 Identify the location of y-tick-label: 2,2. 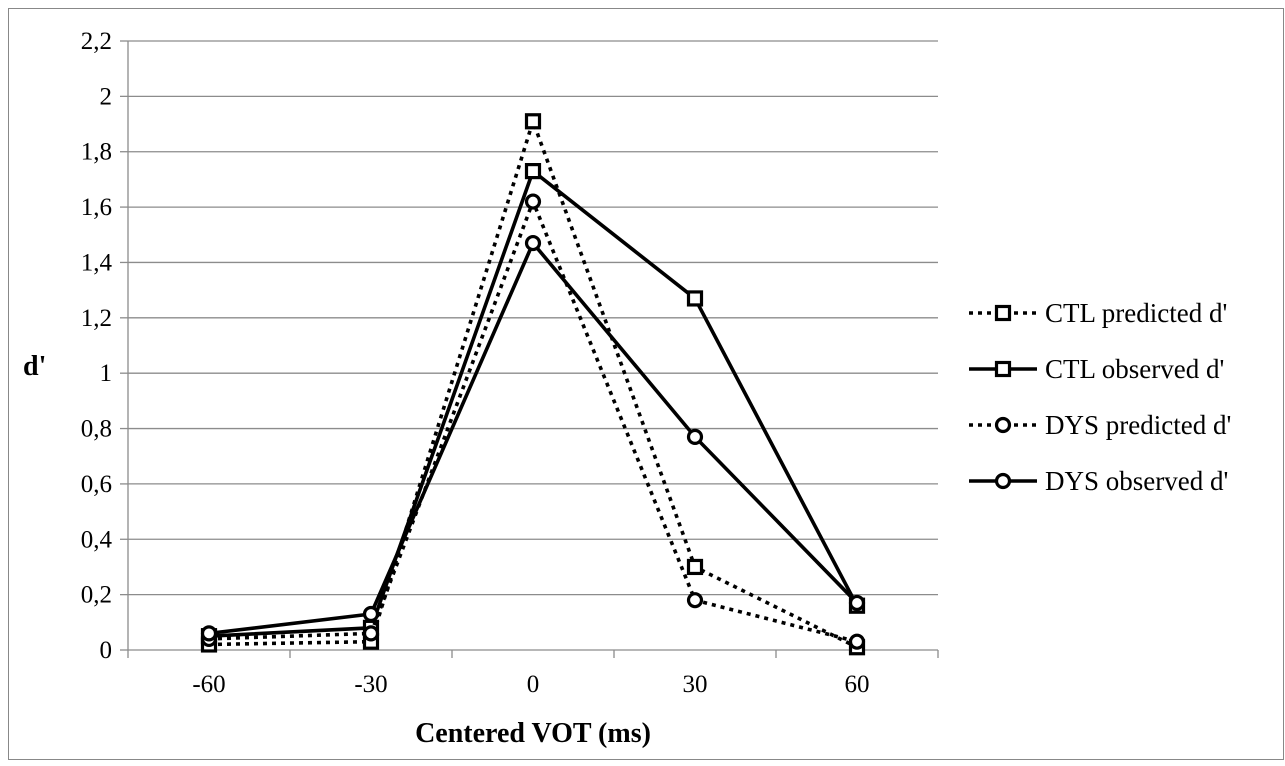
(96, 41).